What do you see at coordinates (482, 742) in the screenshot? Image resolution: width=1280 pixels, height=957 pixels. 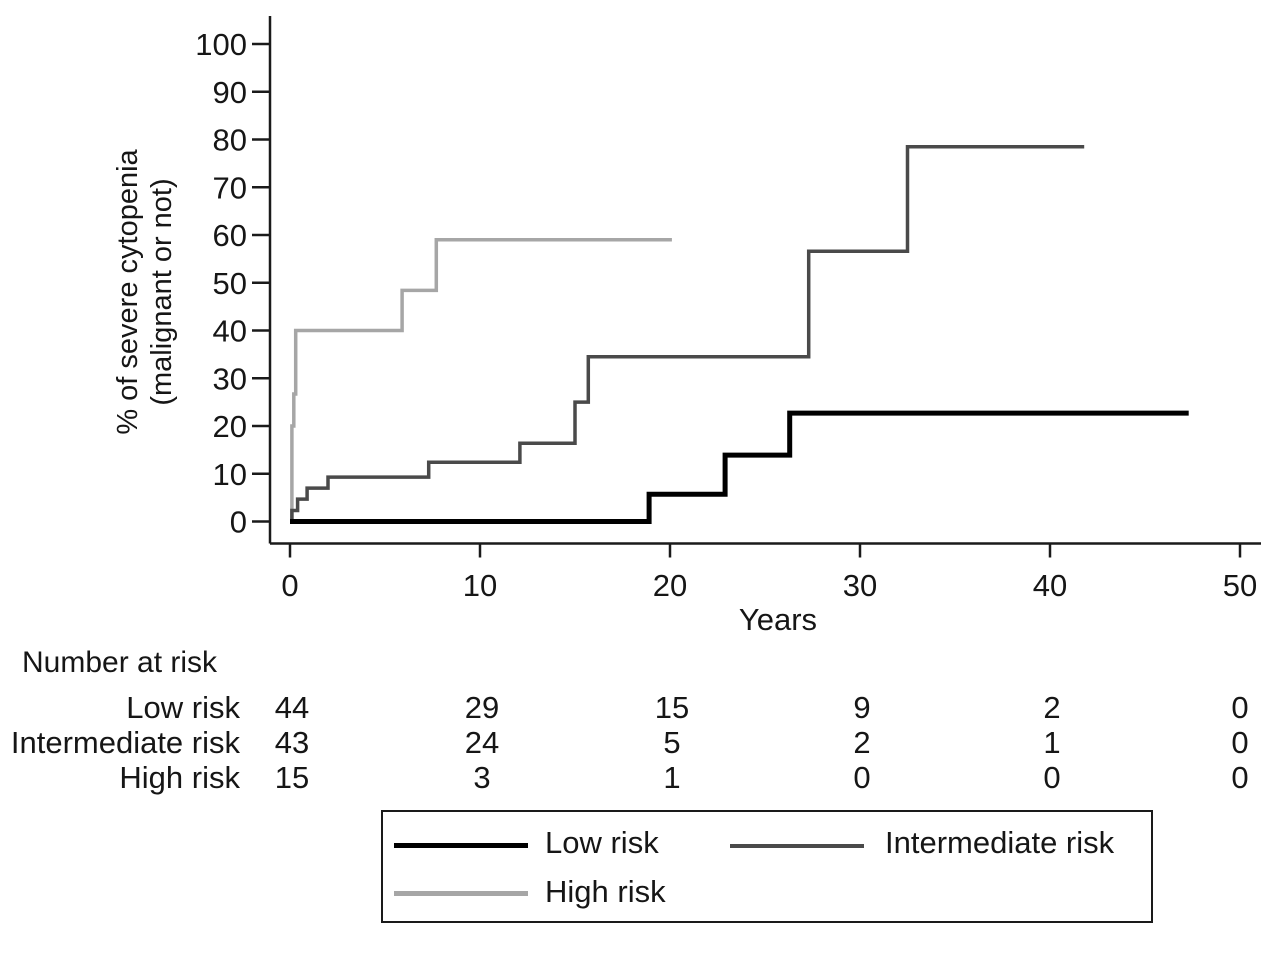 I see `risk-count: 24` at bounding box center [482, 742].